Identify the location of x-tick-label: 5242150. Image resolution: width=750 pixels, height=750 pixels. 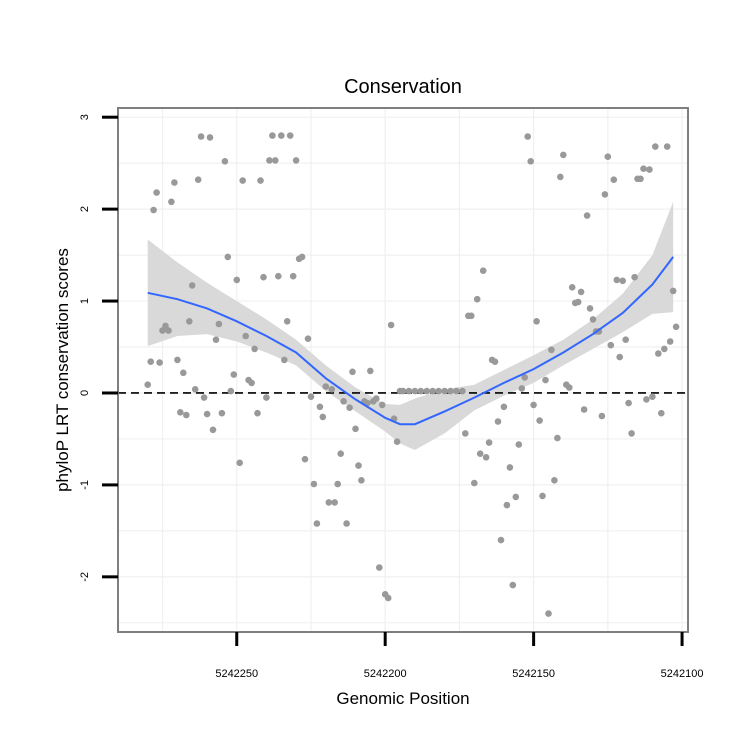
(533, 674).